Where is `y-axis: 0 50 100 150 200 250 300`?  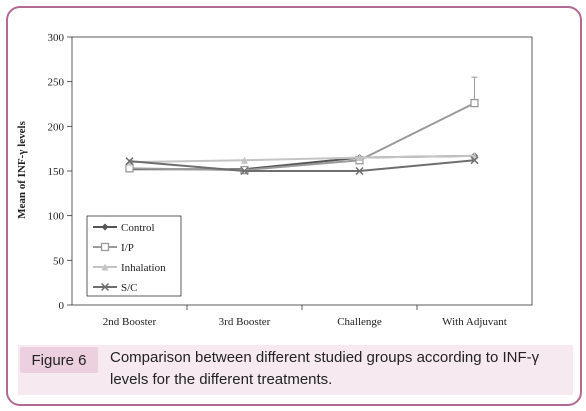 y-axis: 0 50 100 150 200 250 300 is located at coordinates (60, 172).